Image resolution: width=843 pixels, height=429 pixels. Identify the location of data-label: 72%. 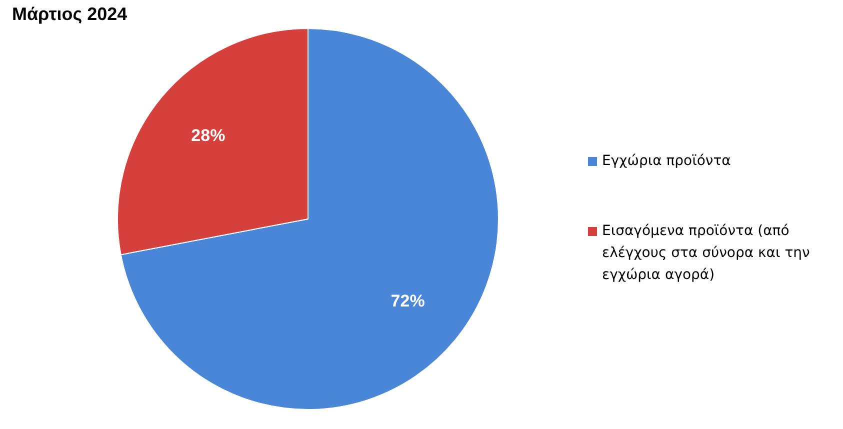
(407, 300).